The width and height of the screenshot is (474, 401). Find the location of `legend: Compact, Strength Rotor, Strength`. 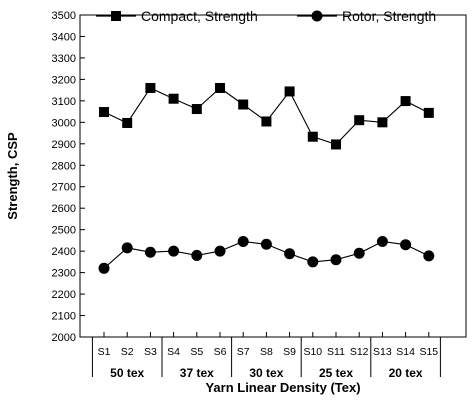

legend: Compact, Strength Rotor, Strength is located at coordinates (266, 16).